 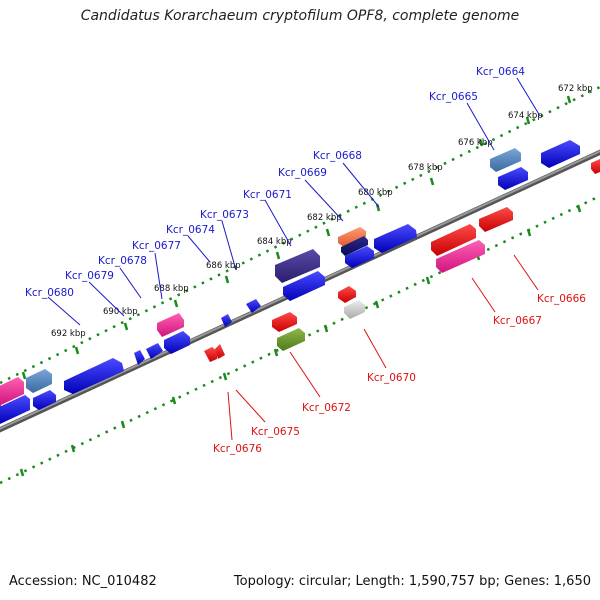 What do you see at coordinates (302, 173) in the screenshot?
I see `gene-label: Kcr_0669` at bounding box center [302, 173].